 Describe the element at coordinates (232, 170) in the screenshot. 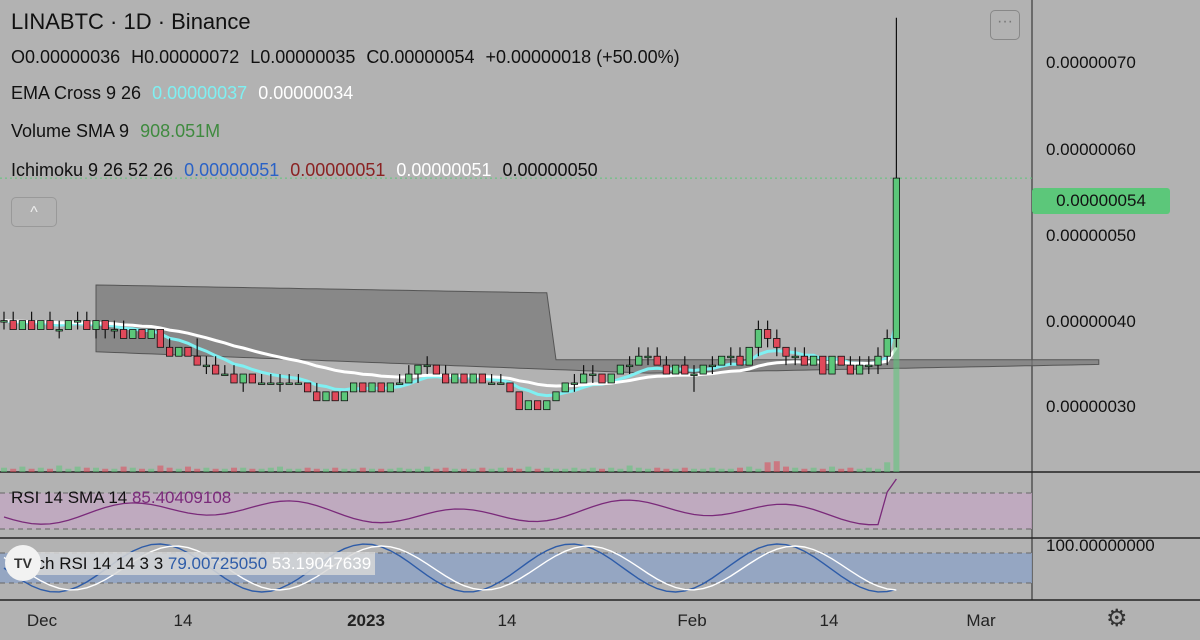

I see `ichimoku-conversion-value: 0.00000051` at that location.